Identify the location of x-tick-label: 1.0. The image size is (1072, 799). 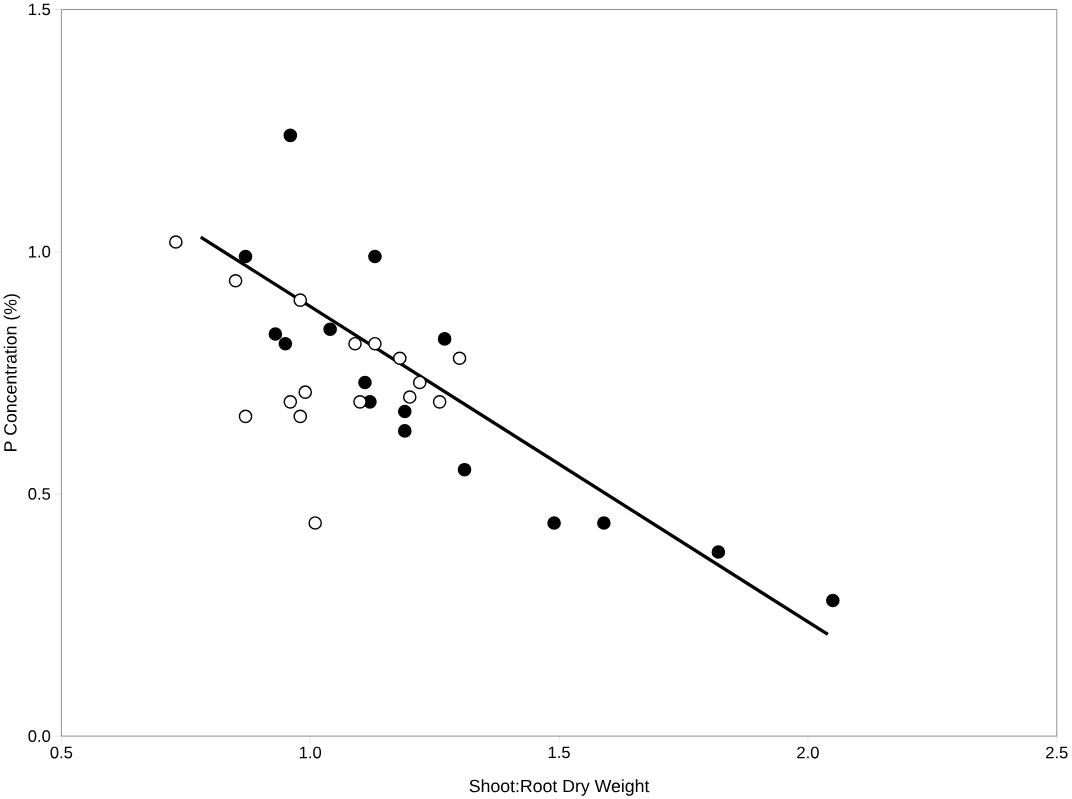
(310, 752).